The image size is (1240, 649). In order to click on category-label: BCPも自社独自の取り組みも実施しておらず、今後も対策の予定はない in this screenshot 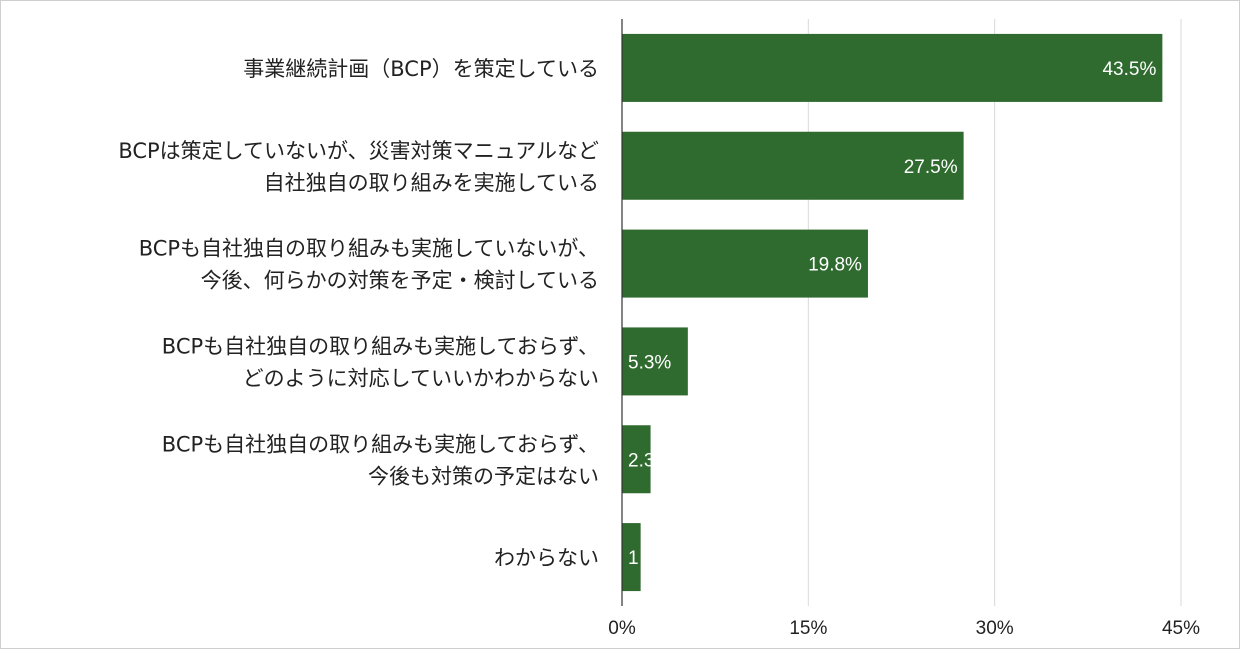, I will do `click(380, 460)`.